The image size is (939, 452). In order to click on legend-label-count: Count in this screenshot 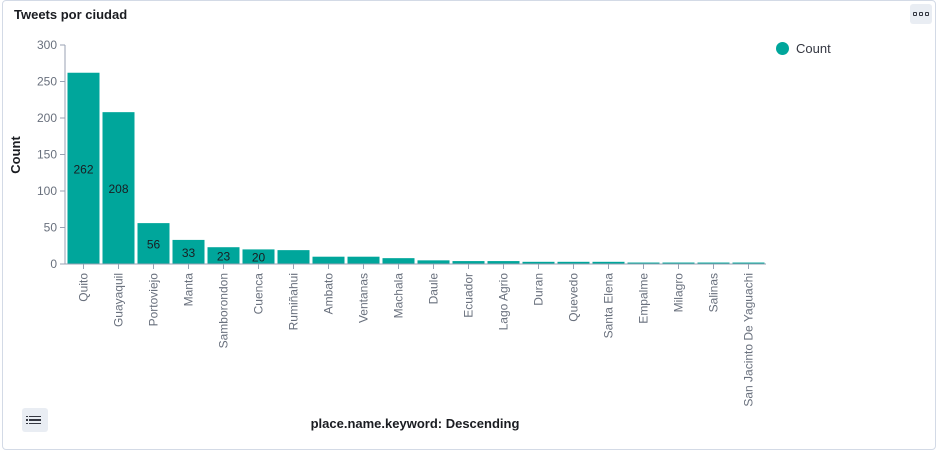, I will do `click(813, 48)`.